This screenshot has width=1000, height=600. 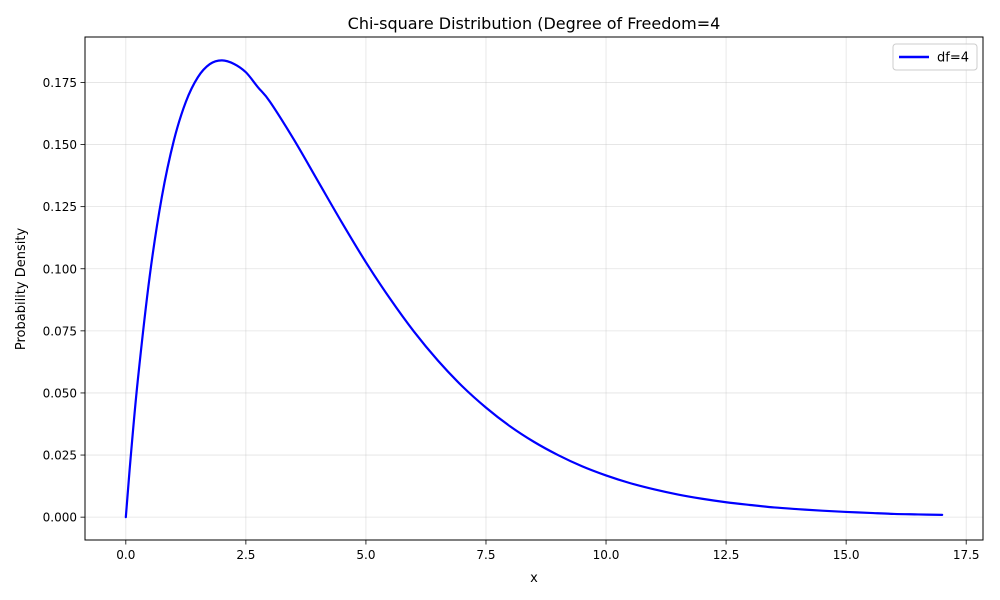 I want to click on y-tick-label: 0.175, so click(x=60, y=83).